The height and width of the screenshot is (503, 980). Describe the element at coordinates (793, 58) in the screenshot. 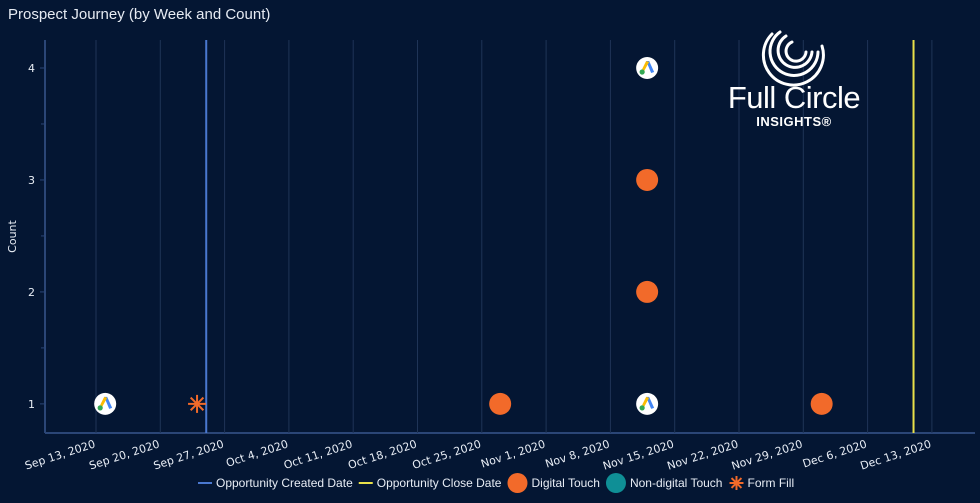

I see `swirl-logo-icon` at that location.